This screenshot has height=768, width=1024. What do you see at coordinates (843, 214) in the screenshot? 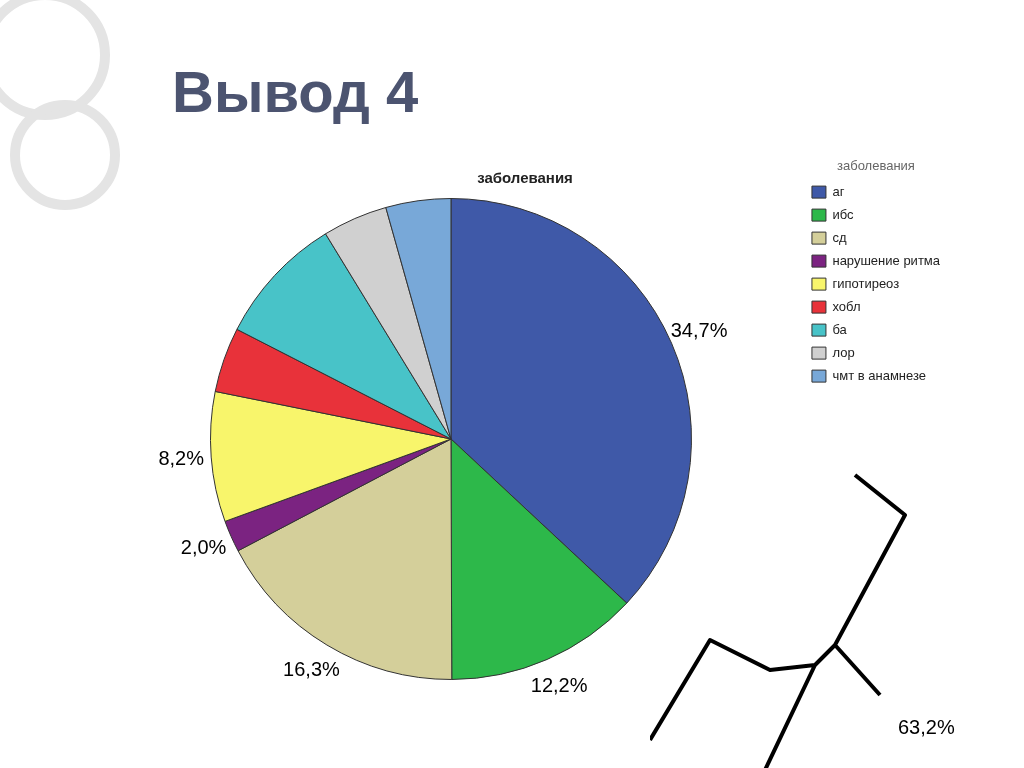
I see `legend-label: ибс` at bounding box center [843, 214].